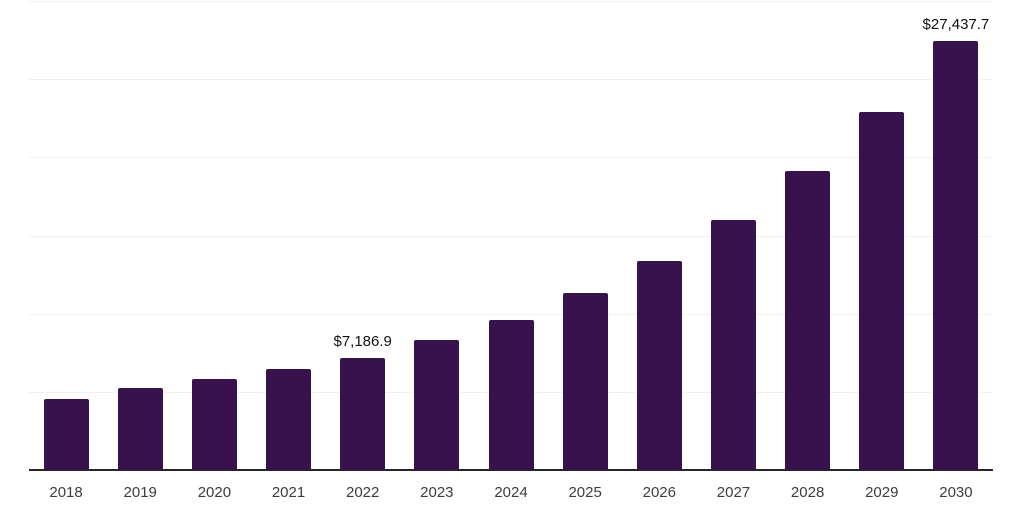  I want to click on bar-2027, so click(733, 345).